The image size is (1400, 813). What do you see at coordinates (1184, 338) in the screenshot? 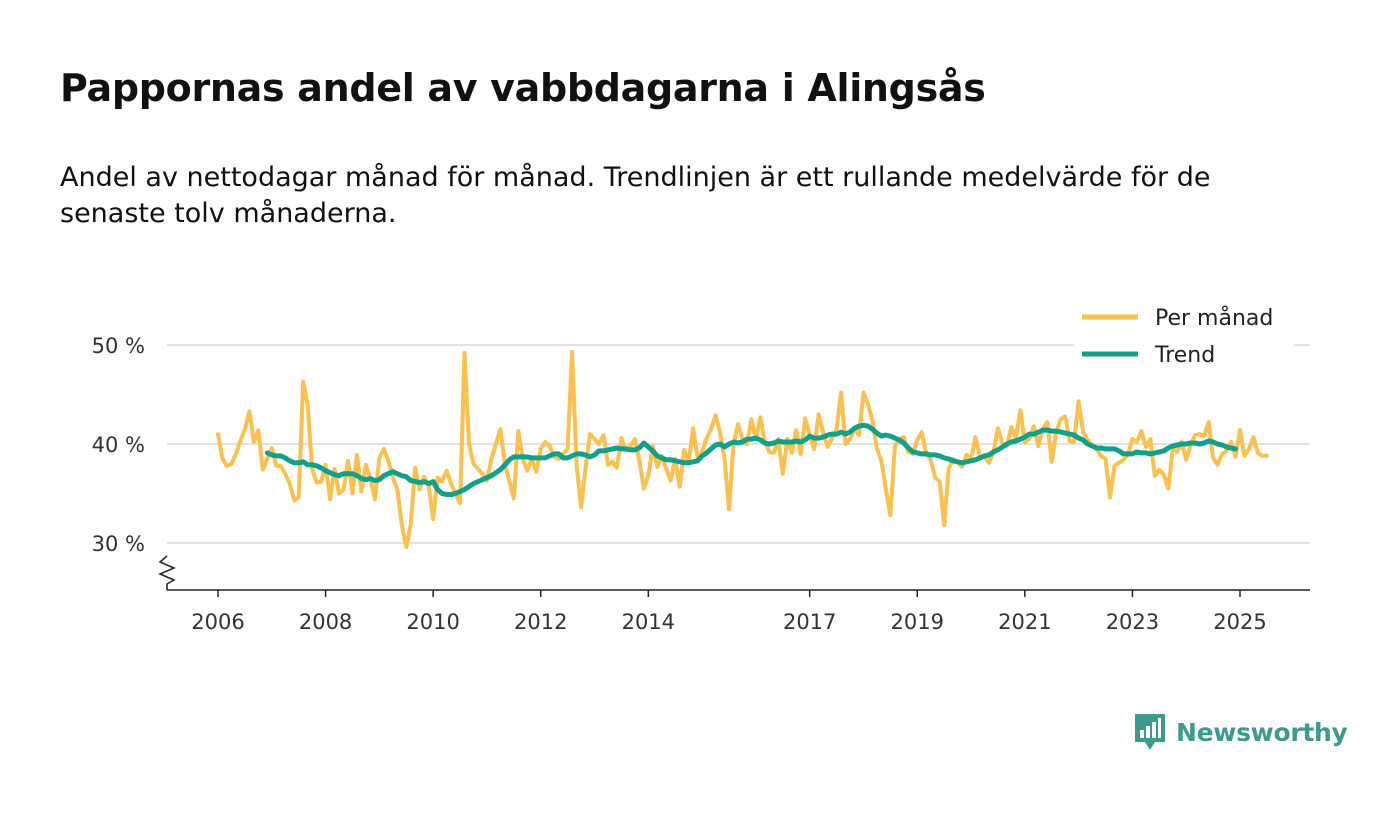
I see `legend: Per månad Trend` at bounding box center [1184, 338].